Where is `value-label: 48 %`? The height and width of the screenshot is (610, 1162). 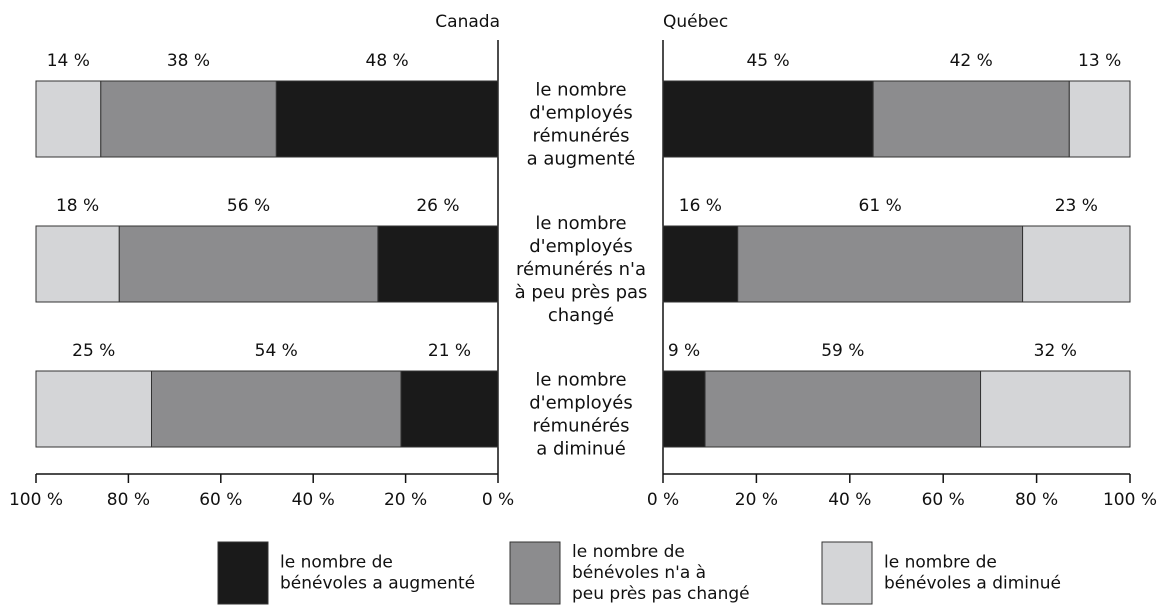 value-label: 48 % is located at coordinates (387, 61).